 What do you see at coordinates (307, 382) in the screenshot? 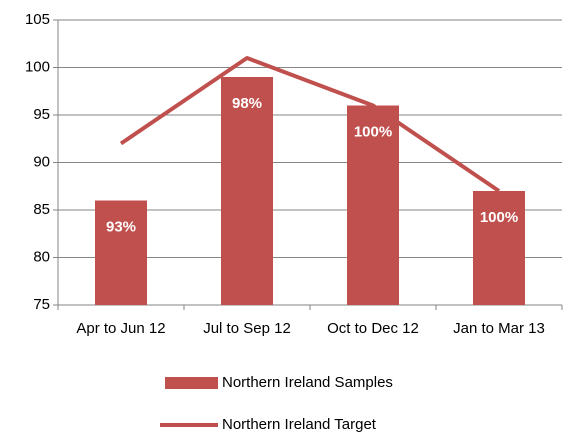
I see `legend-label: Northern Ireland Samples` at bounding box center [307, 382].